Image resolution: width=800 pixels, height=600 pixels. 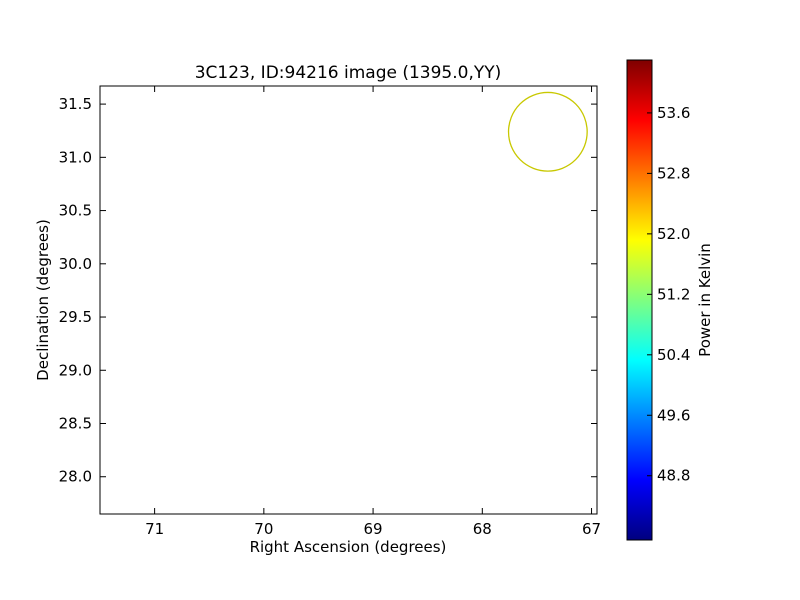 I want to click on colorbar-ticks: 48.8 49.6 50.4 51.2 52.0 52.8 53.6, so click(x=668, y=294).